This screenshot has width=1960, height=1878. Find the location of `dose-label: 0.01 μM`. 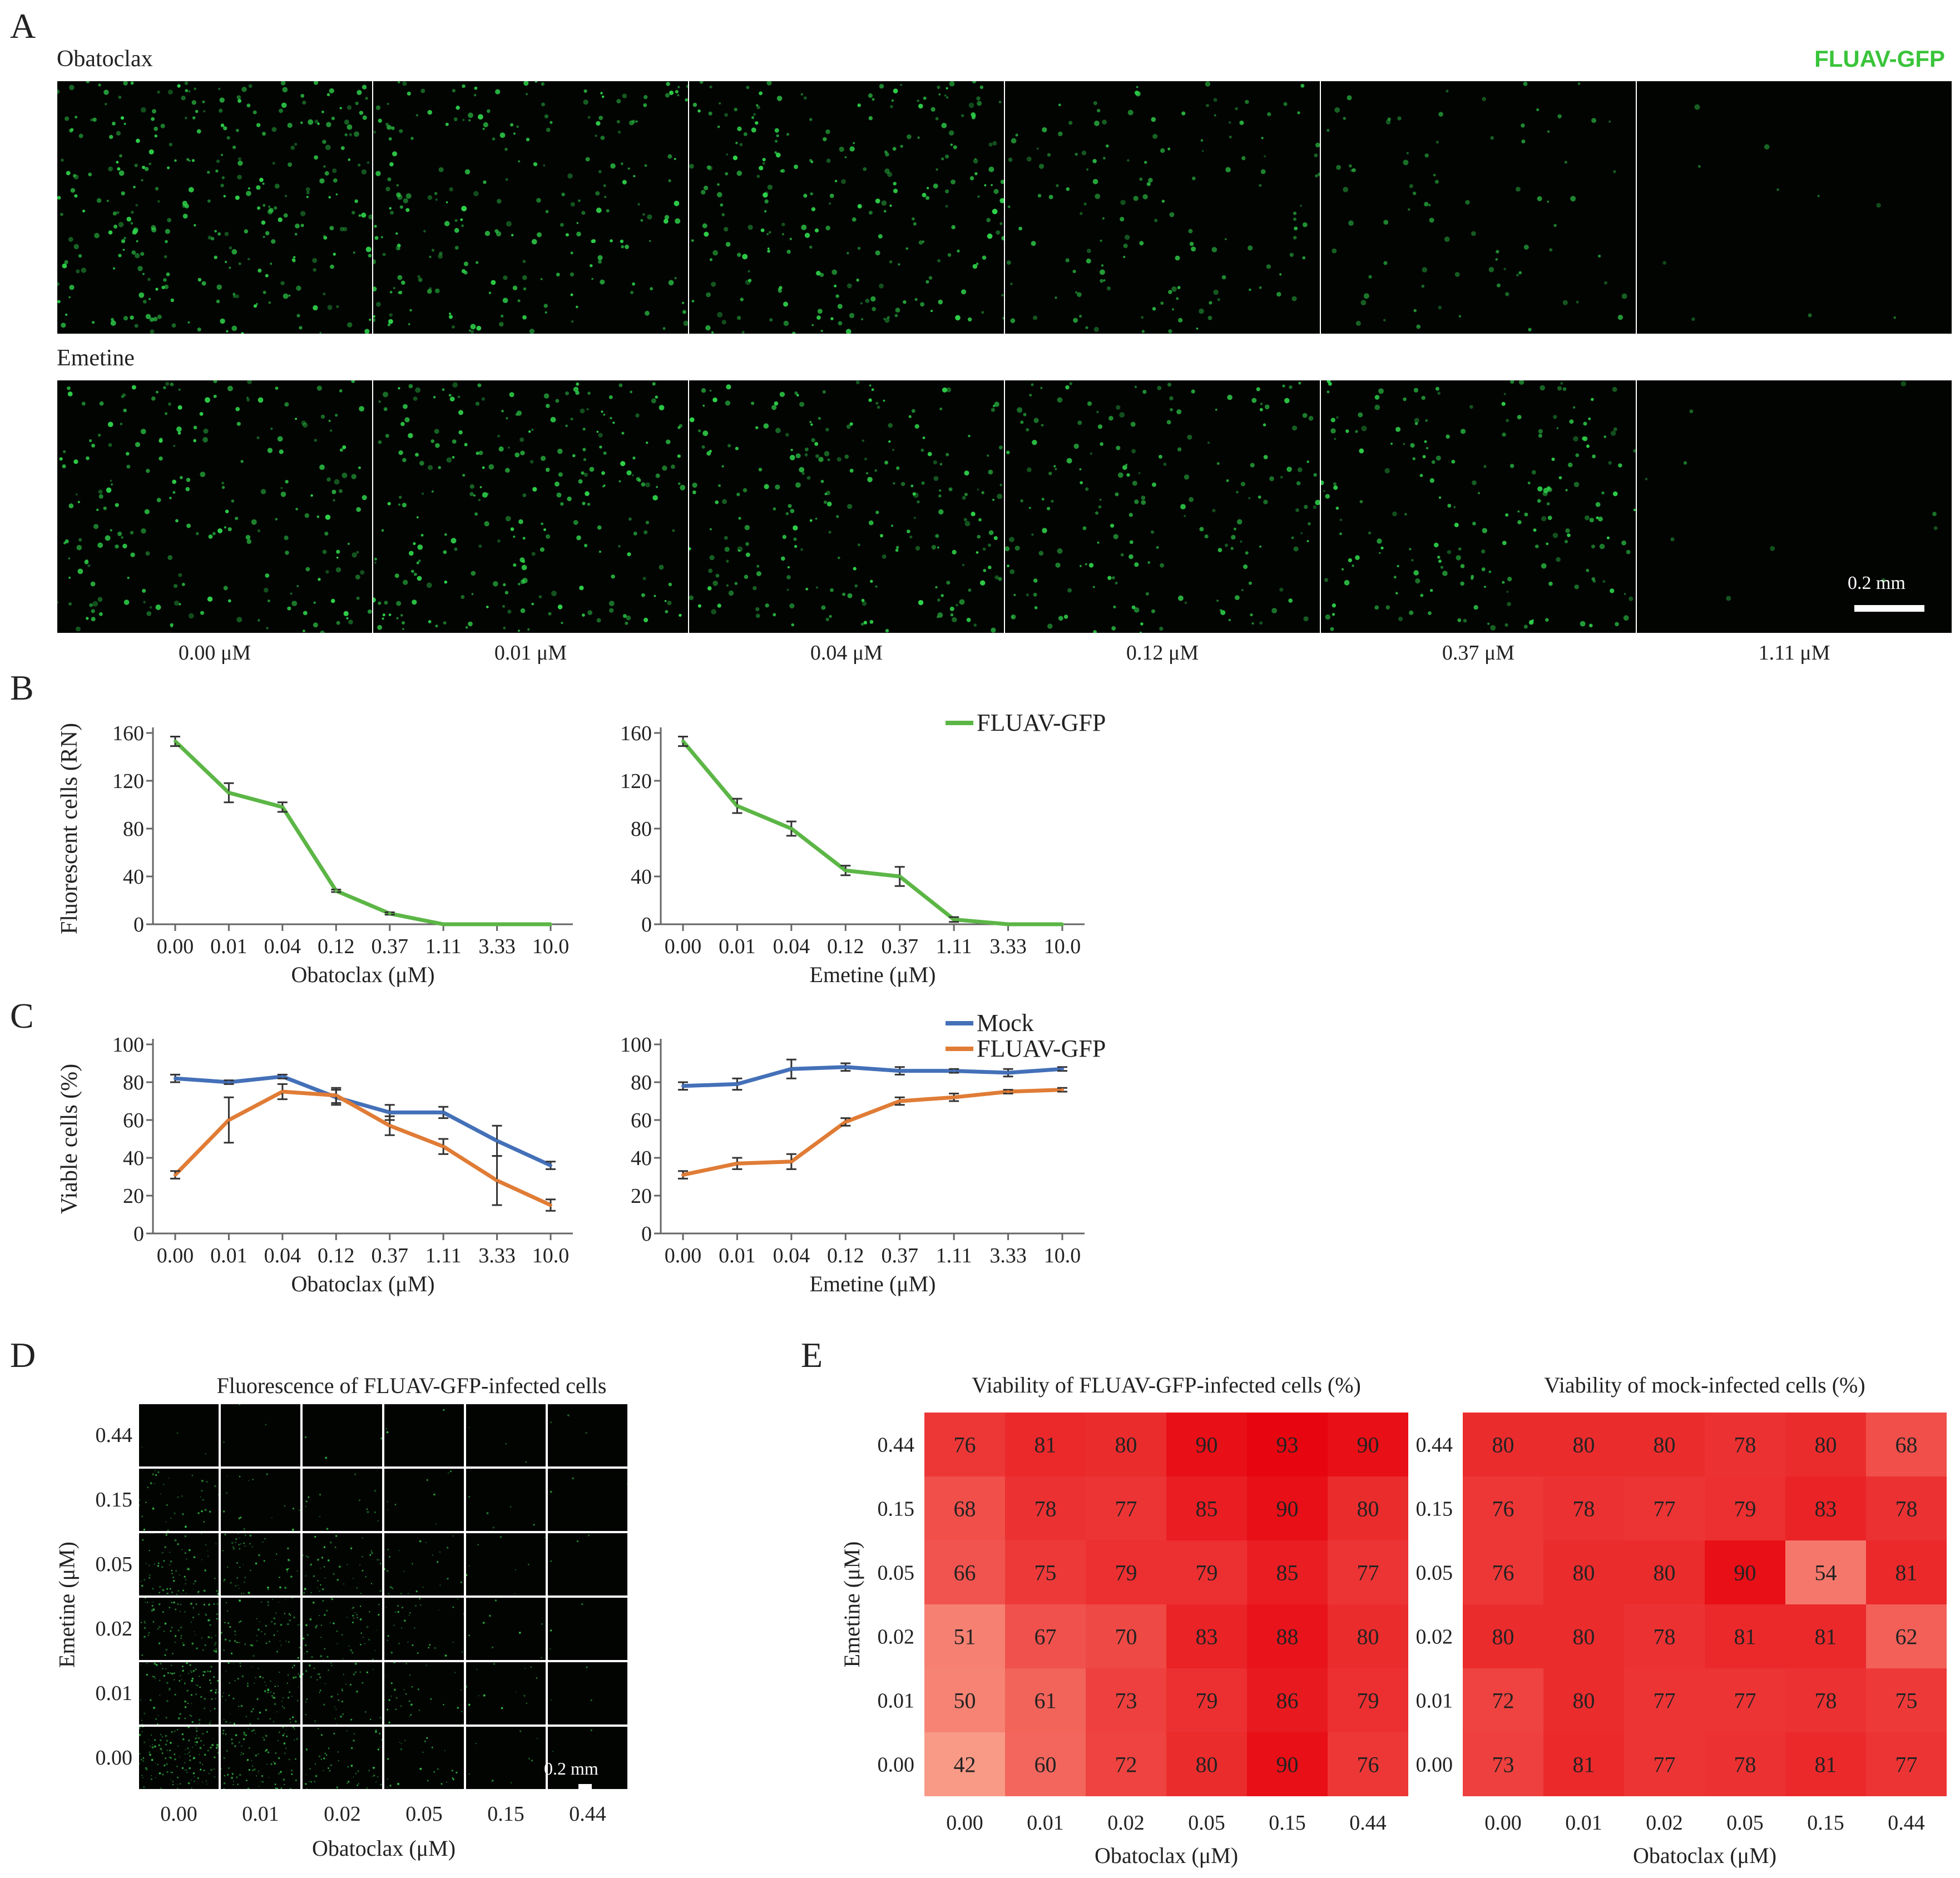

dose-label: 0.01 μM is located at coordinates (530, 653).